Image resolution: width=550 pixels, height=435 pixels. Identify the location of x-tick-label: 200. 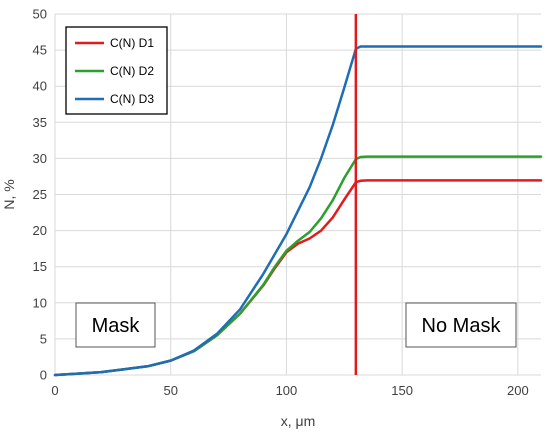
(518, 390).